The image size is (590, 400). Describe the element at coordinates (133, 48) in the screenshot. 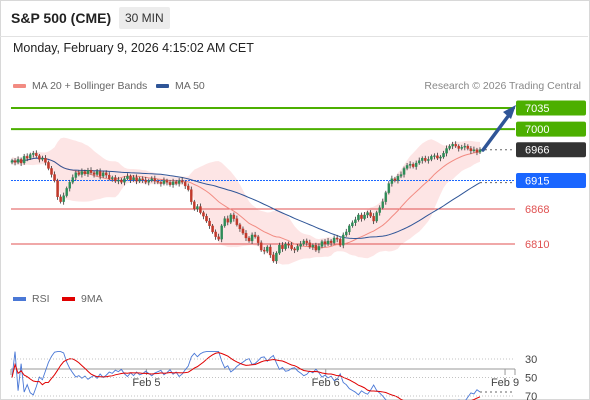

I see `datetime-label: Monday, February 9, 2026 4:15:02 AM CET` at that location.